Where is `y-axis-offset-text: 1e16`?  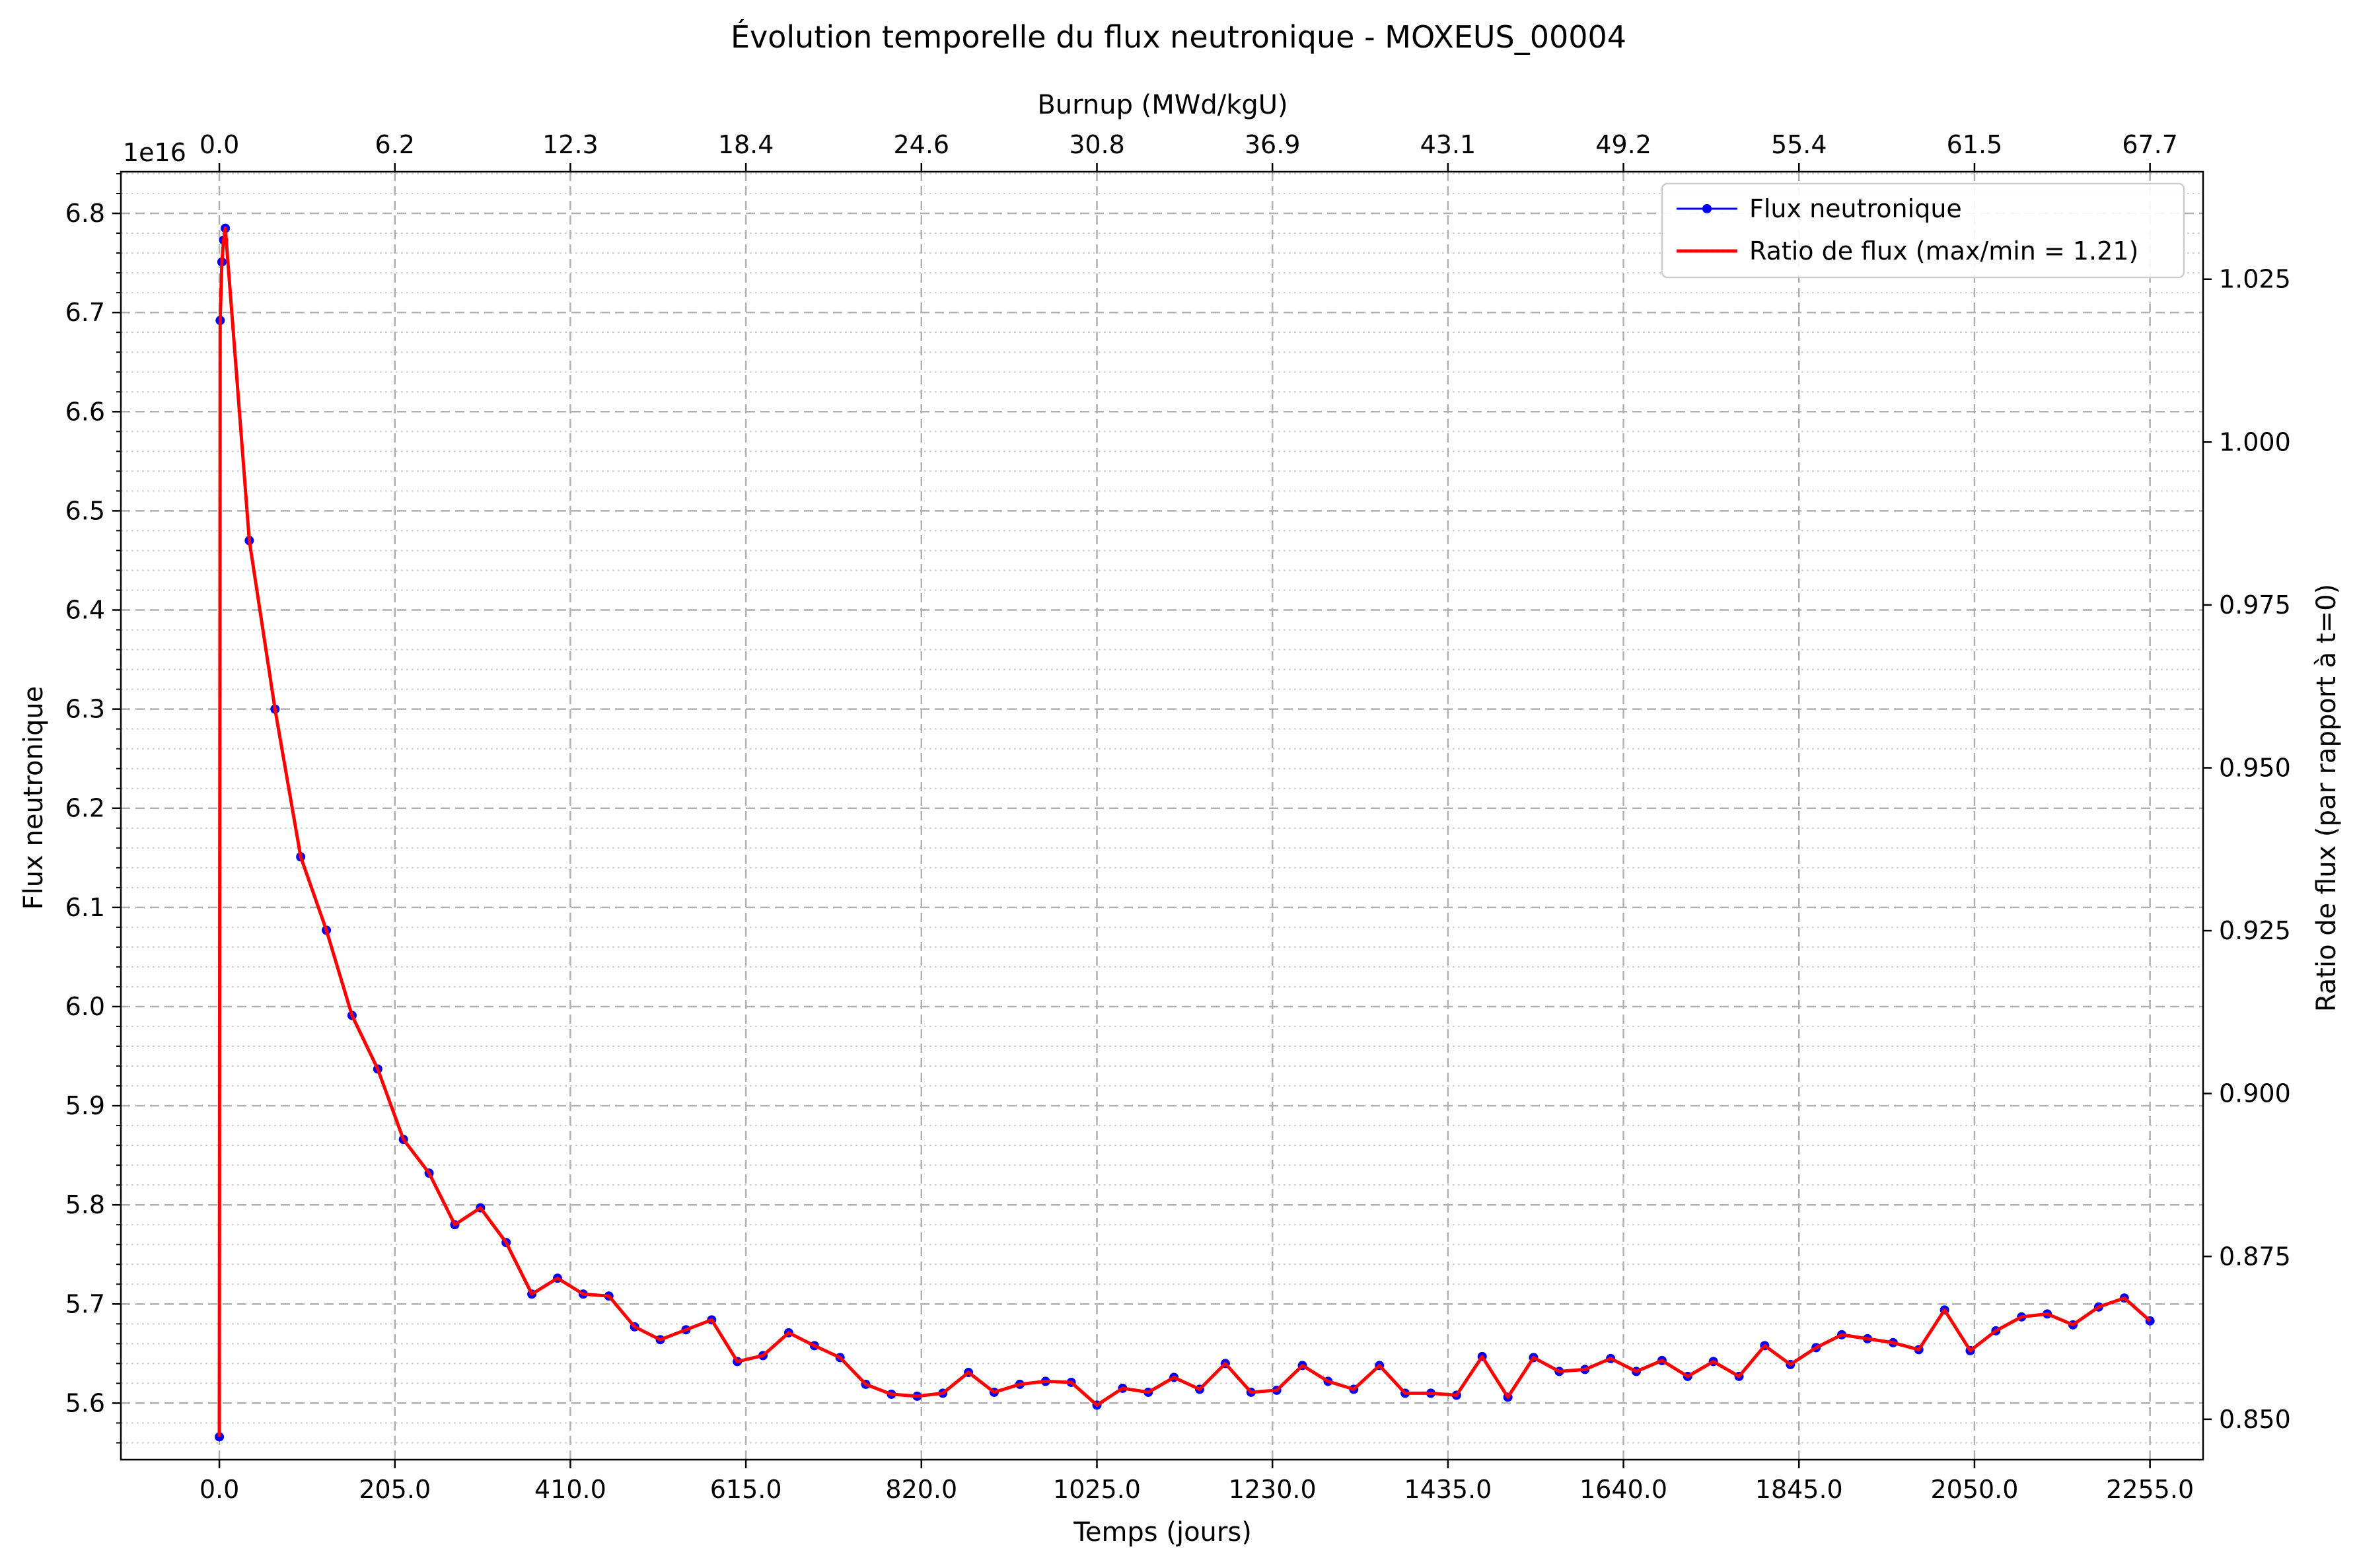 y-axis-offset-text: 1e16 is located at coordinates (154, 152).